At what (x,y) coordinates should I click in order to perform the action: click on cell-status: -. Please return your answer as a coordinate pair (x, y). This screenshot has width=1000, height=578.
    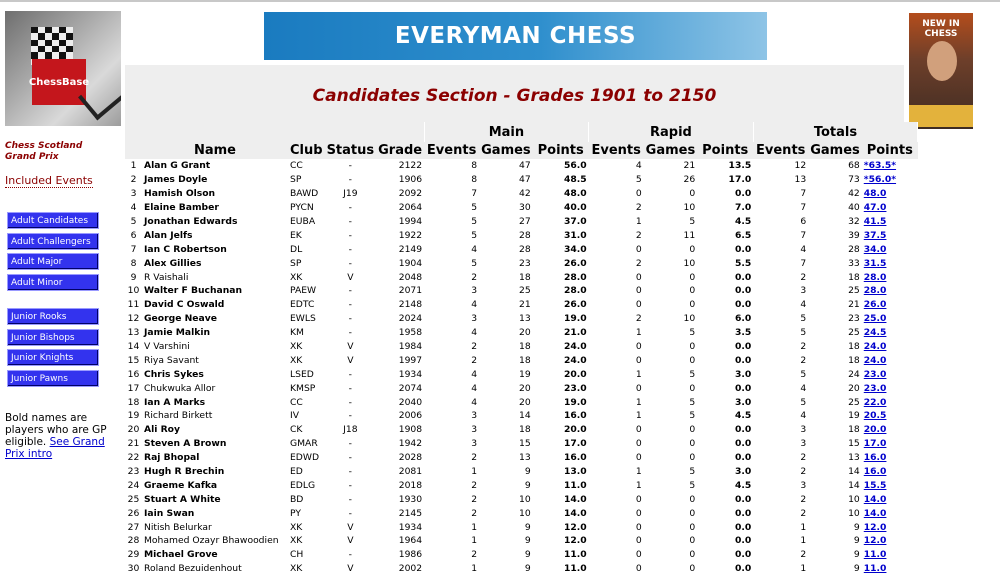
    Looking at the image, I should click on (350, 221).